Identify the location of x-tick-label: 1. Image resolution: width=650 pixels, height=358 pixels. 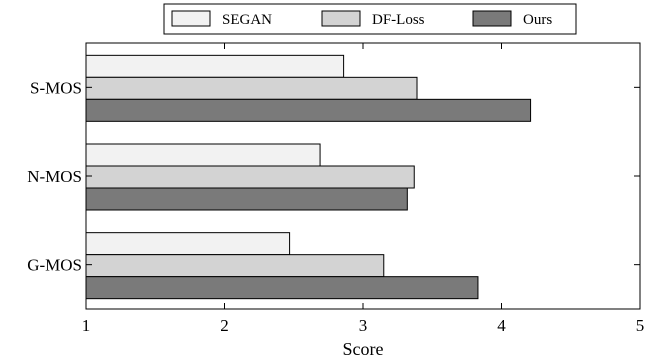
(86, 325).